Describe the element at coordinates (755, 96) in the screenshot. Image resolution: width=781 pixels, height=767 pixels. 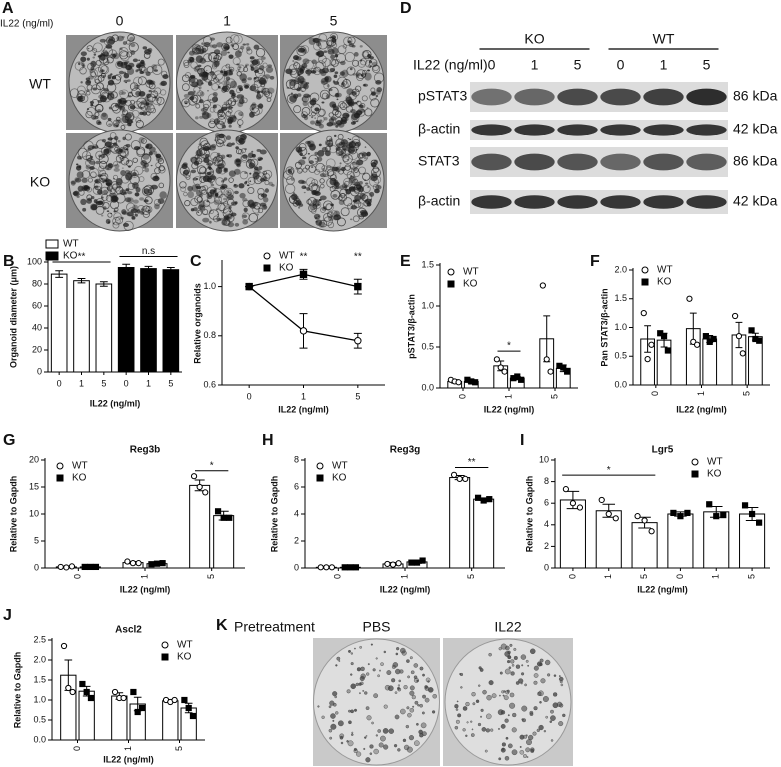
I see `blot-size: 86 kDa` at that location.